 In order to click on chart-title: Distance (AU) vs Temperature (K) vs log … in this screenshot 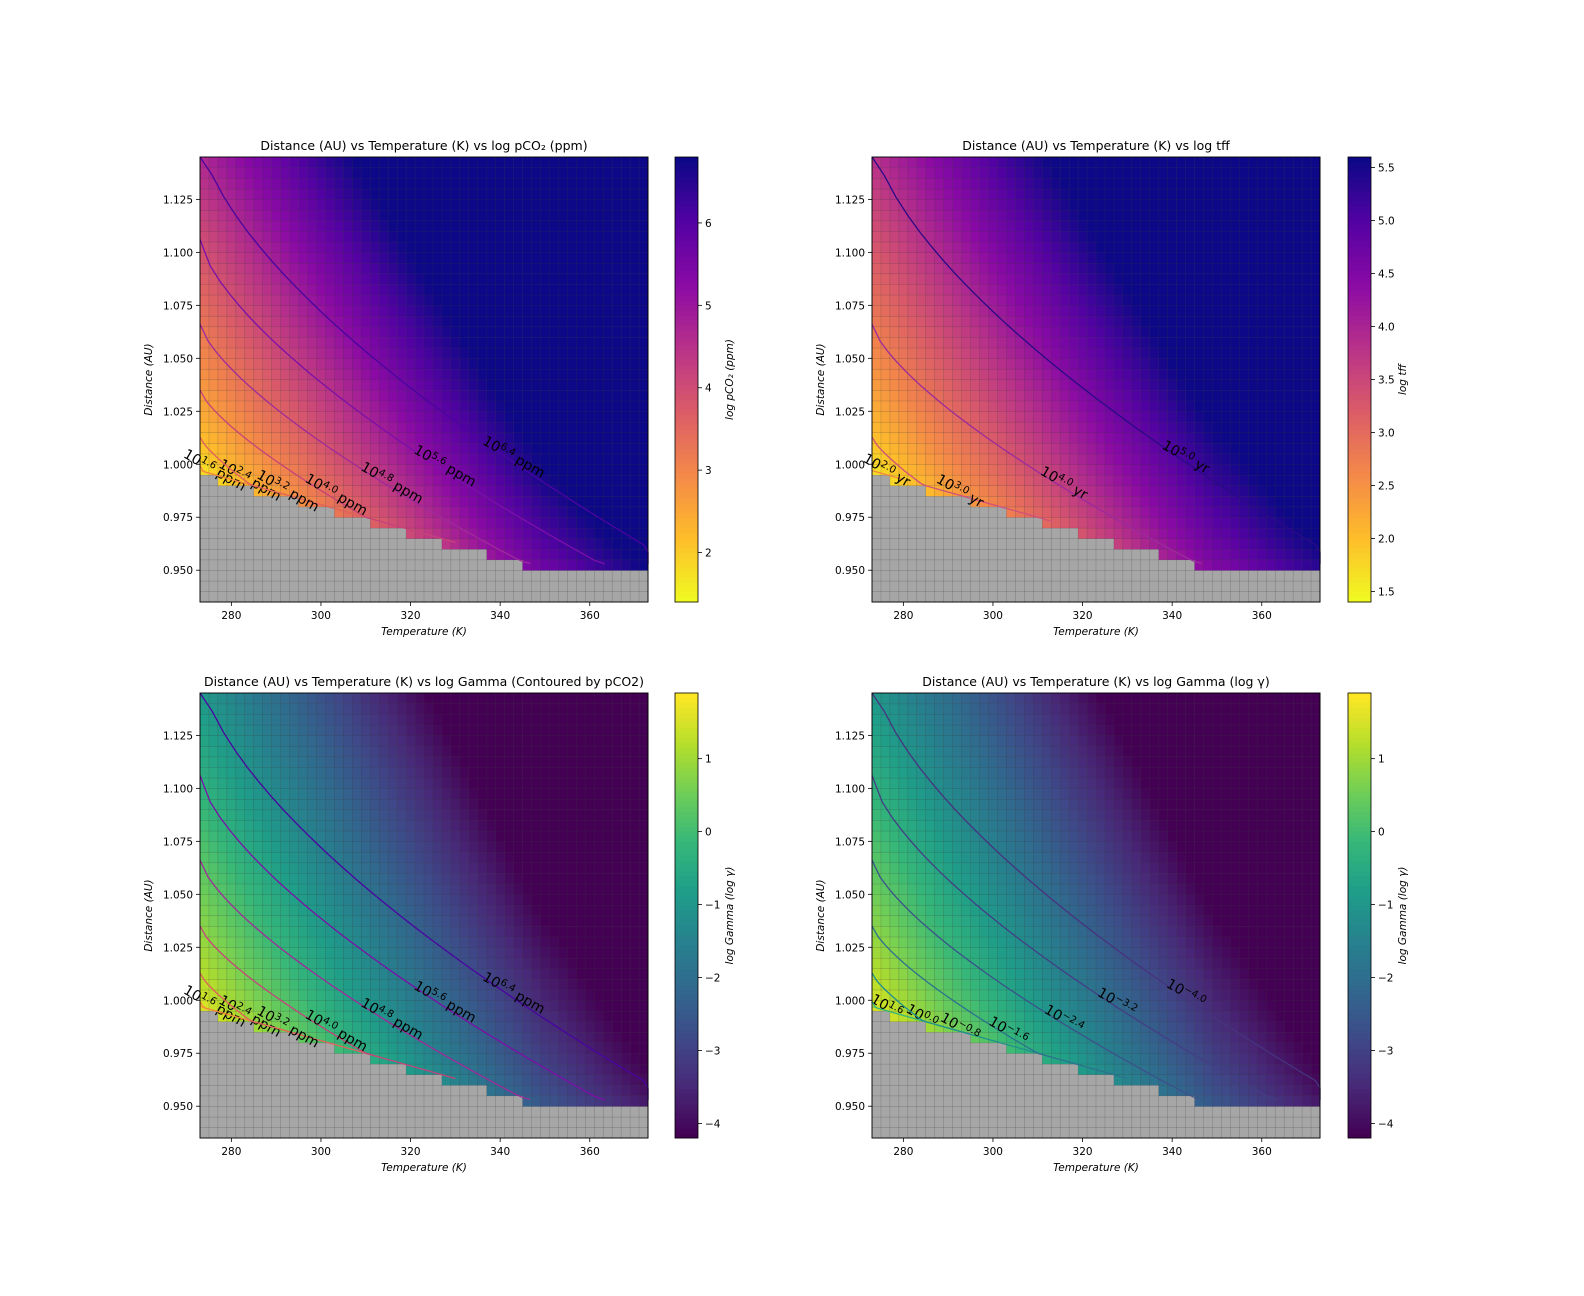, I will do `click(1096, 145)`.